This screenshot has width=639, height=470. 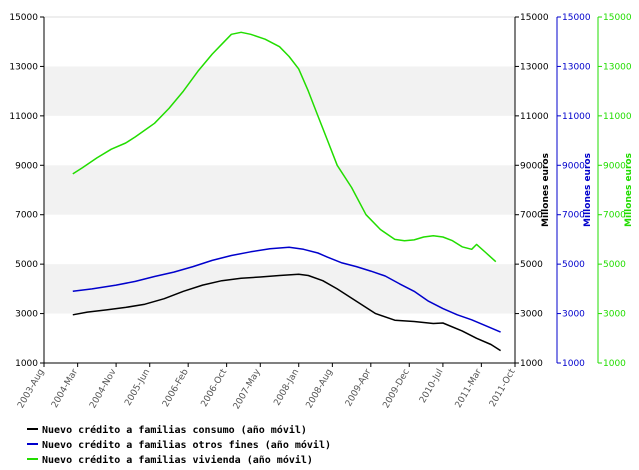 What do you see at coordinates (247, 389) in the screenshot?
I see `x-tick-label: 2007-May` at bounding box center [247, 389].